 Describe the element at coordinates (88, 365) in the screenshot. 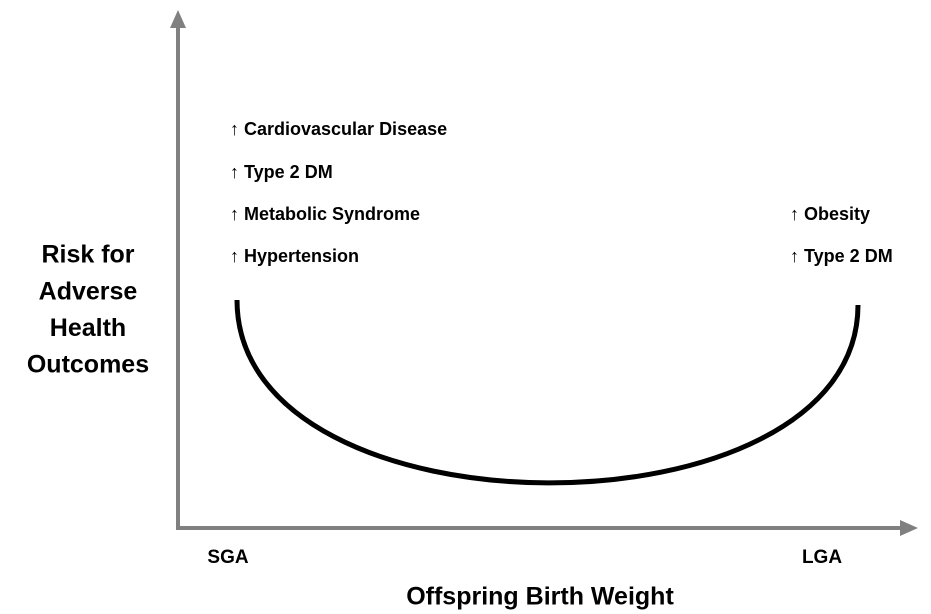

I see `y-axis-label-line: Outcomes` at that location.